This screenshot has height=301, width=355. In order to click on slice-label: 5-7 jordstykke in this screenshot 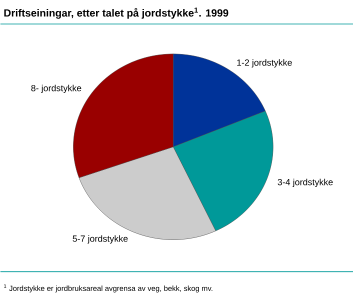, I will do `click(100, 239)`.